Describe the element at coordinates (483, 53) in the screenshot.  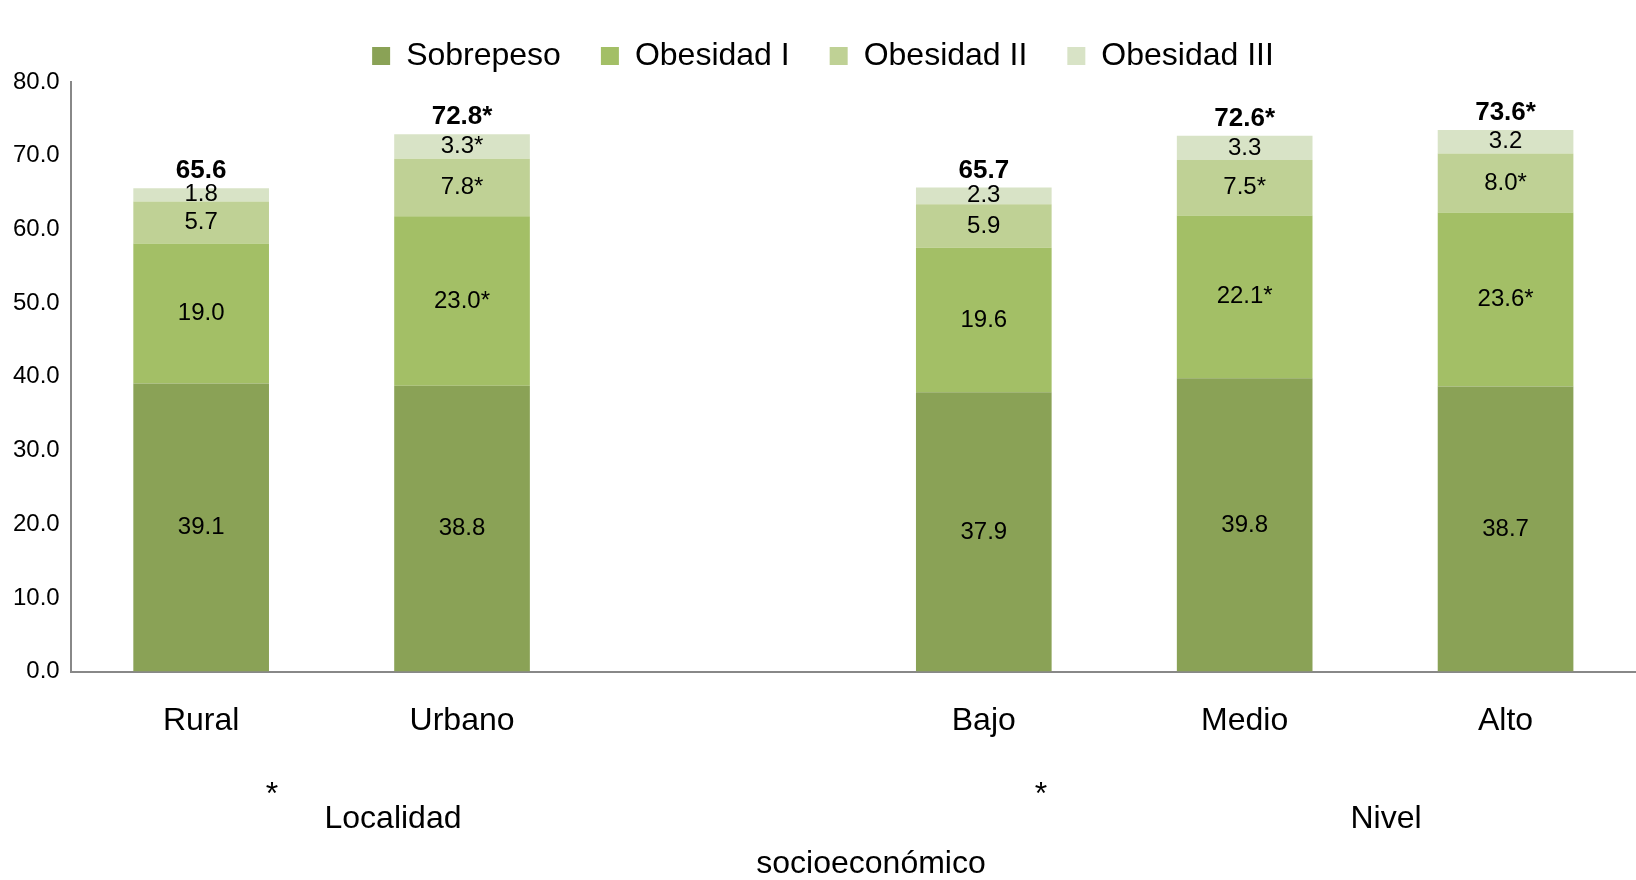
I see `legend-label: Sobrepeso` at that location.